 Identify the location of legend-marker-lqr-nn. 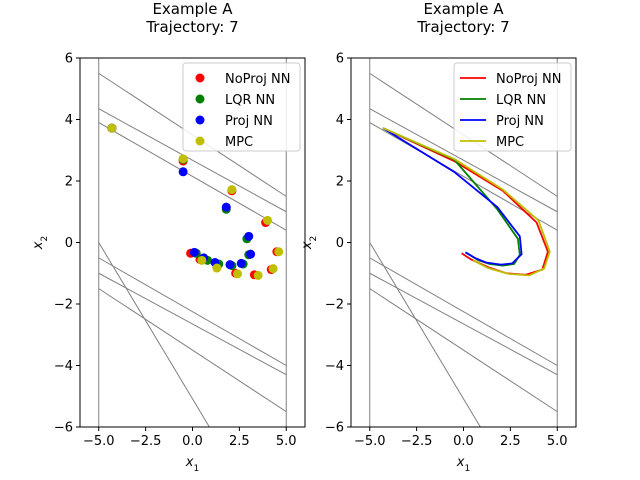
(200, 99).